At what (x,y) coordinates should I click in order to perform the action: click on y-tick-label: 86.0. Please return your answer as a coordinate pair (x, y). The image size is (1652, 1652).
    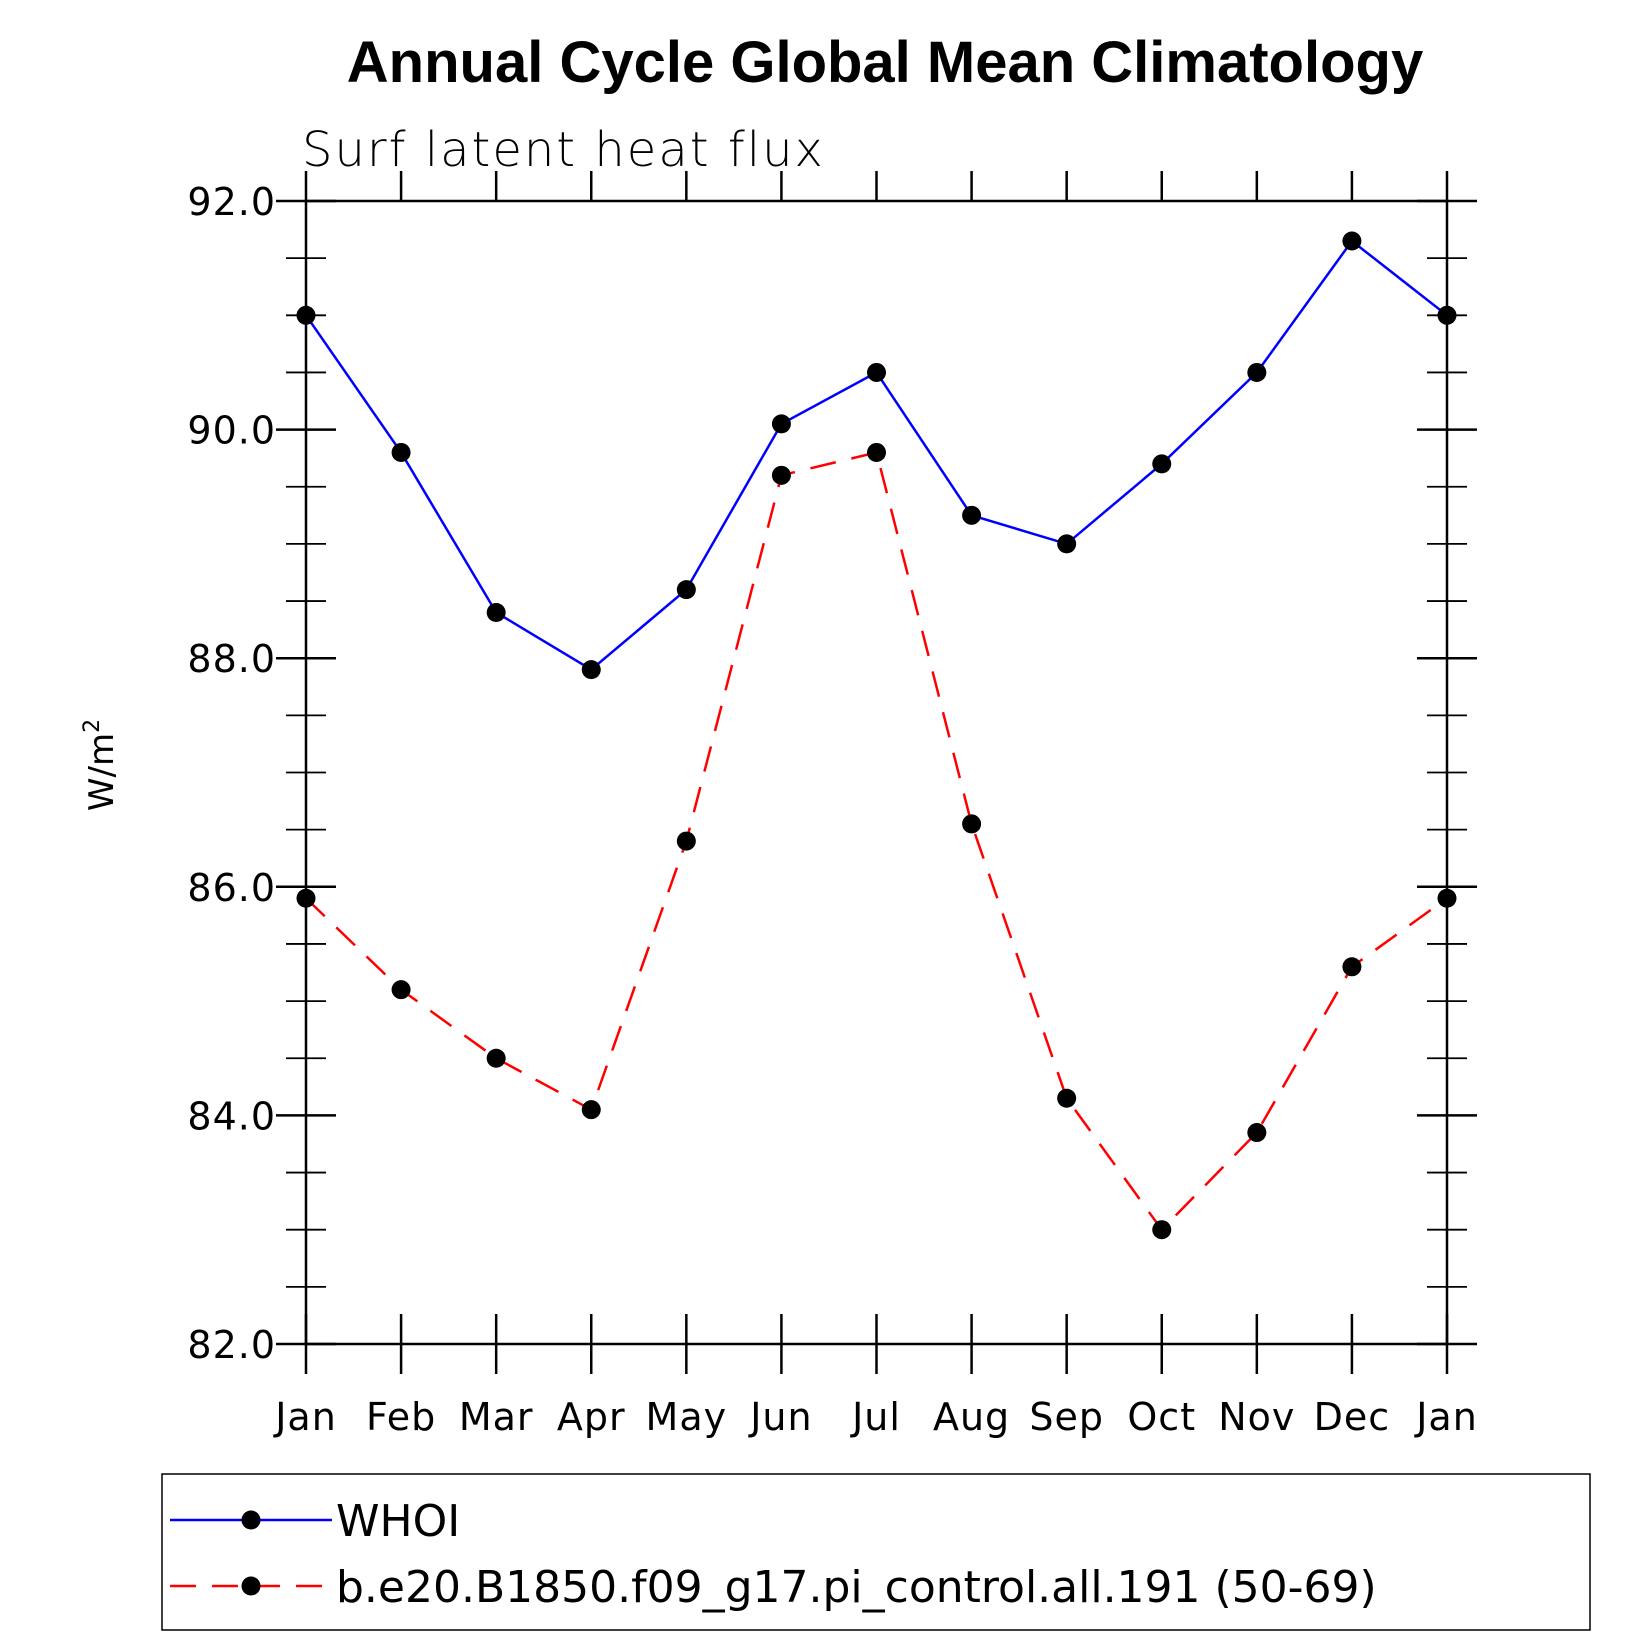
    Looking at the image, I should click on (231, 888).